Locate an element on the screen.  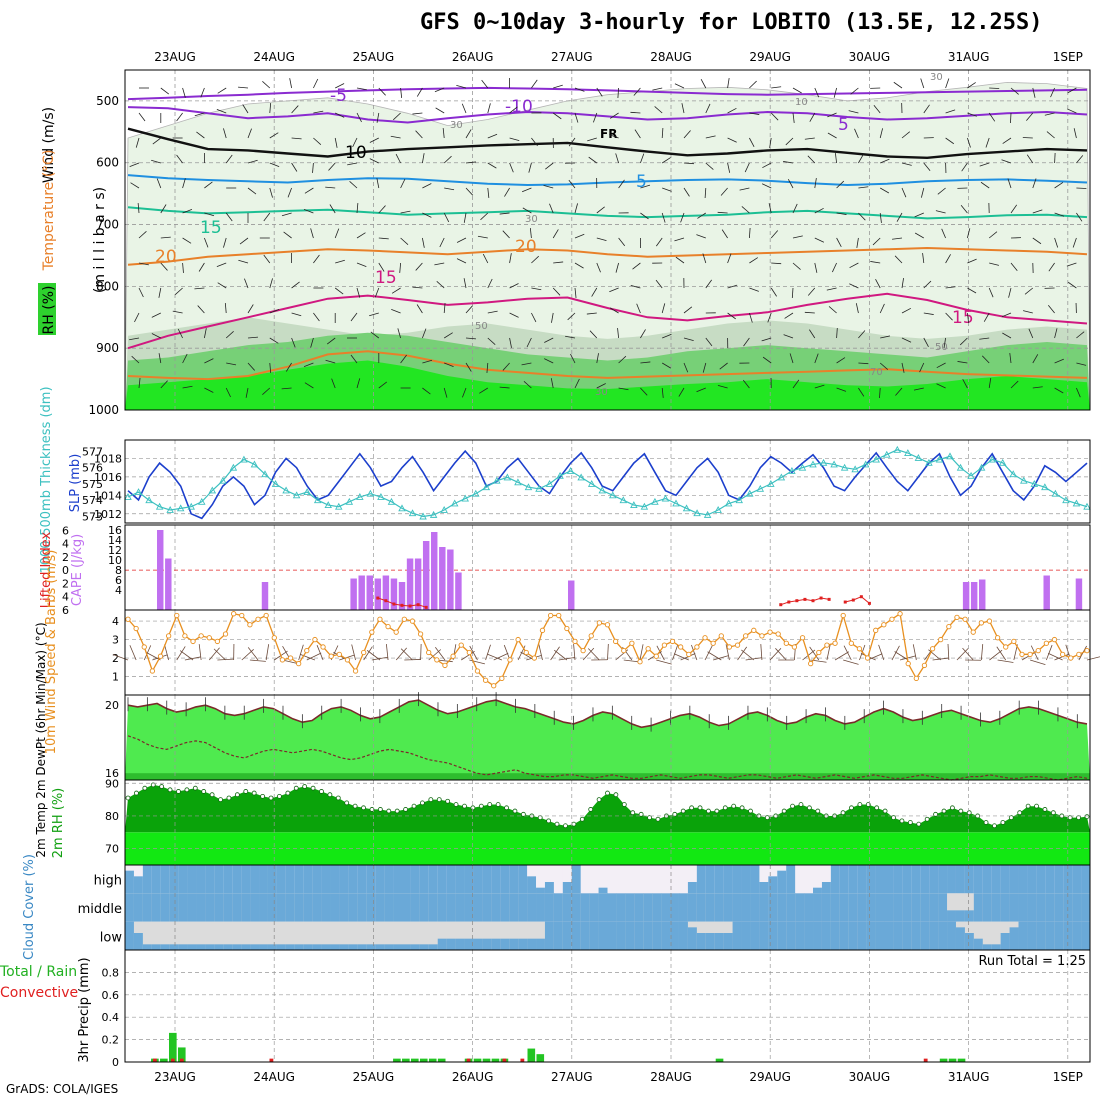
temp-tick-label: 16 is located at coordinates (112, 773).